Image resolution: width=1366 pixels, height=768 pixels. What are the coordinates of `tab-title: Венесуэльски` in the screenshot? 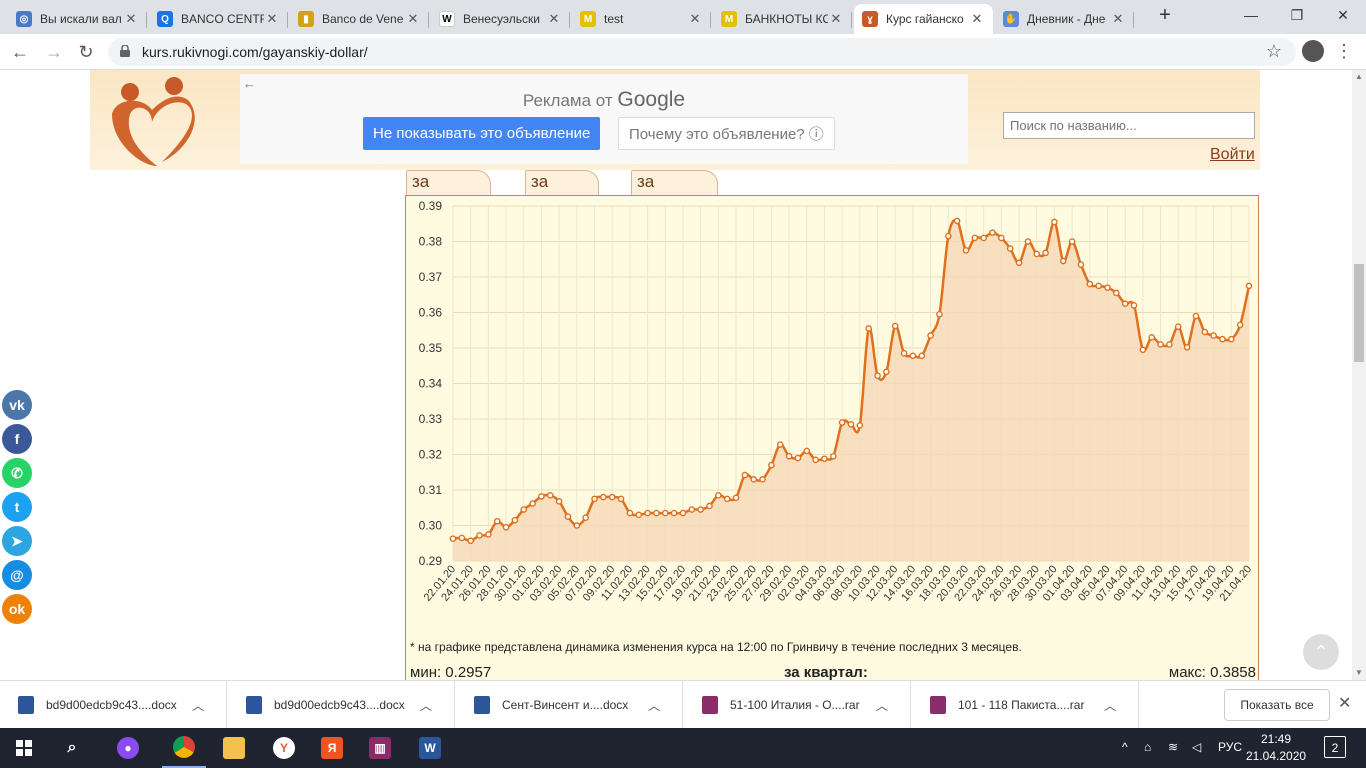 It's located at (501, 19).